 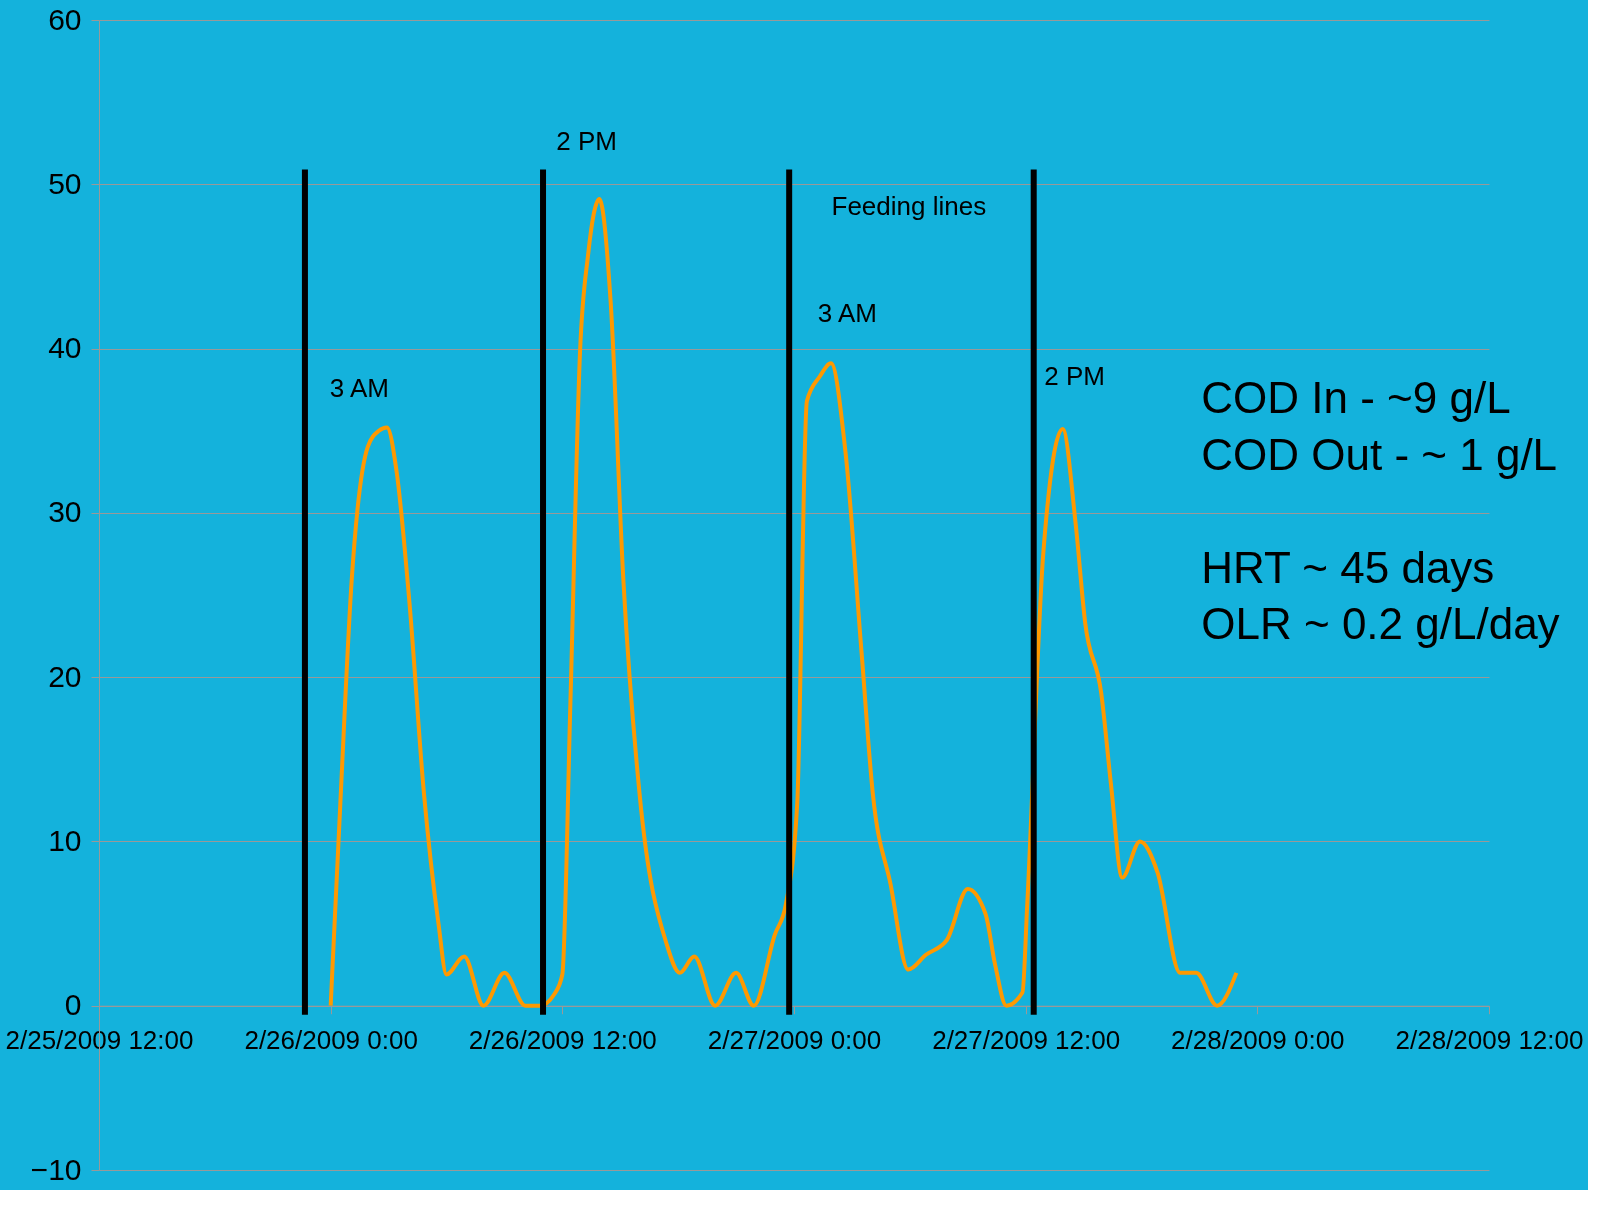 What do you see at coordinates (1258, 1040) in the screenshot?
I see `x-tick-label: 2/28/2009 0:00` at bounding box center [1258, 1040].